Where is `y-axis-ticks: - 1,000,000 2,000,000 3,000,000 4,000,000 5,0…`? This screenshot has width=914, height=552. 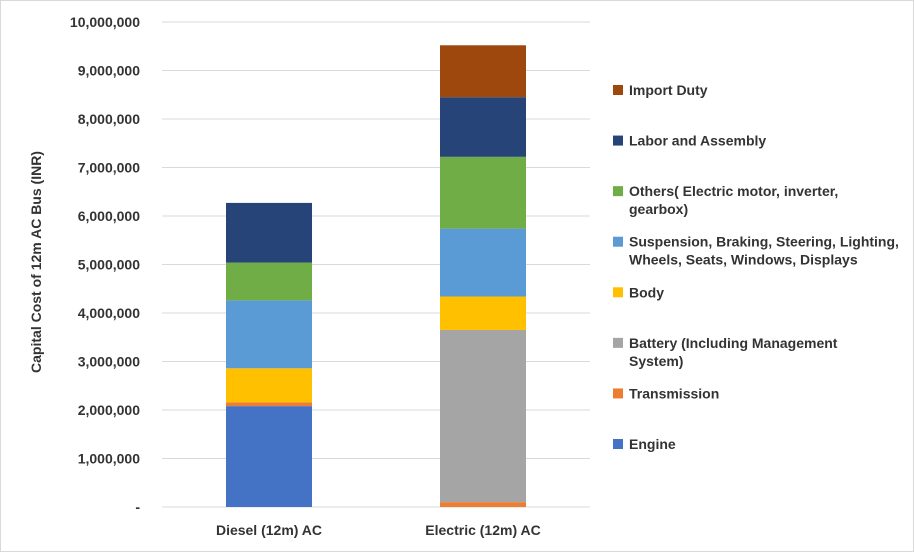 y-axis-ticks: - 1,000,000 2,000,000 3,000,000 4,000,000 5,0… is located at coordinates (105, 264).